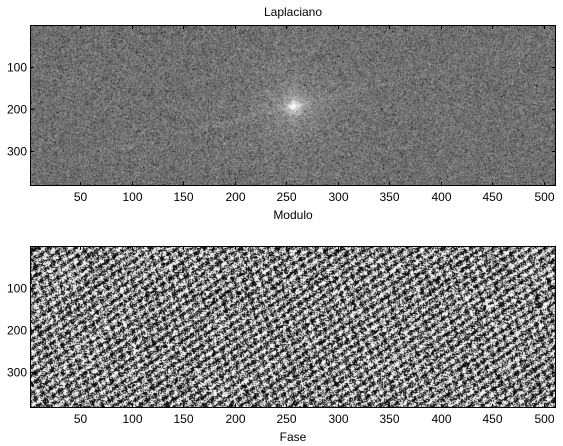 The height and width of the screenshot is (446, 563). I want to click on figure-title: Laplaciano, so click(293, 12).